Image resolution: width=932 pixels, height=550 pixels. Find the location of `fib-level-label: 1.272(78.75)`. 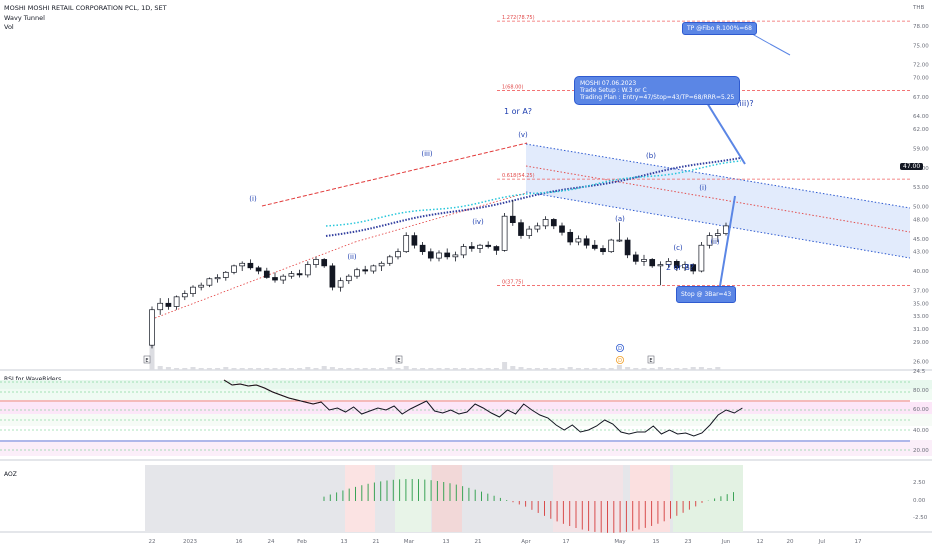

fib-level-label: 1.272(78.75) is located at coordinates (518, 18).